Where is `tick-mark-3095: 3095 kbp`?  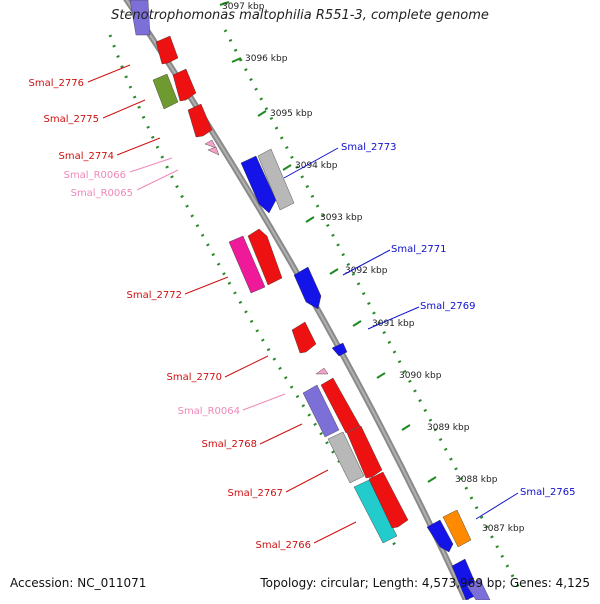
tick-mark-3095: 3095 kbp is located at coordinates (285, 114).